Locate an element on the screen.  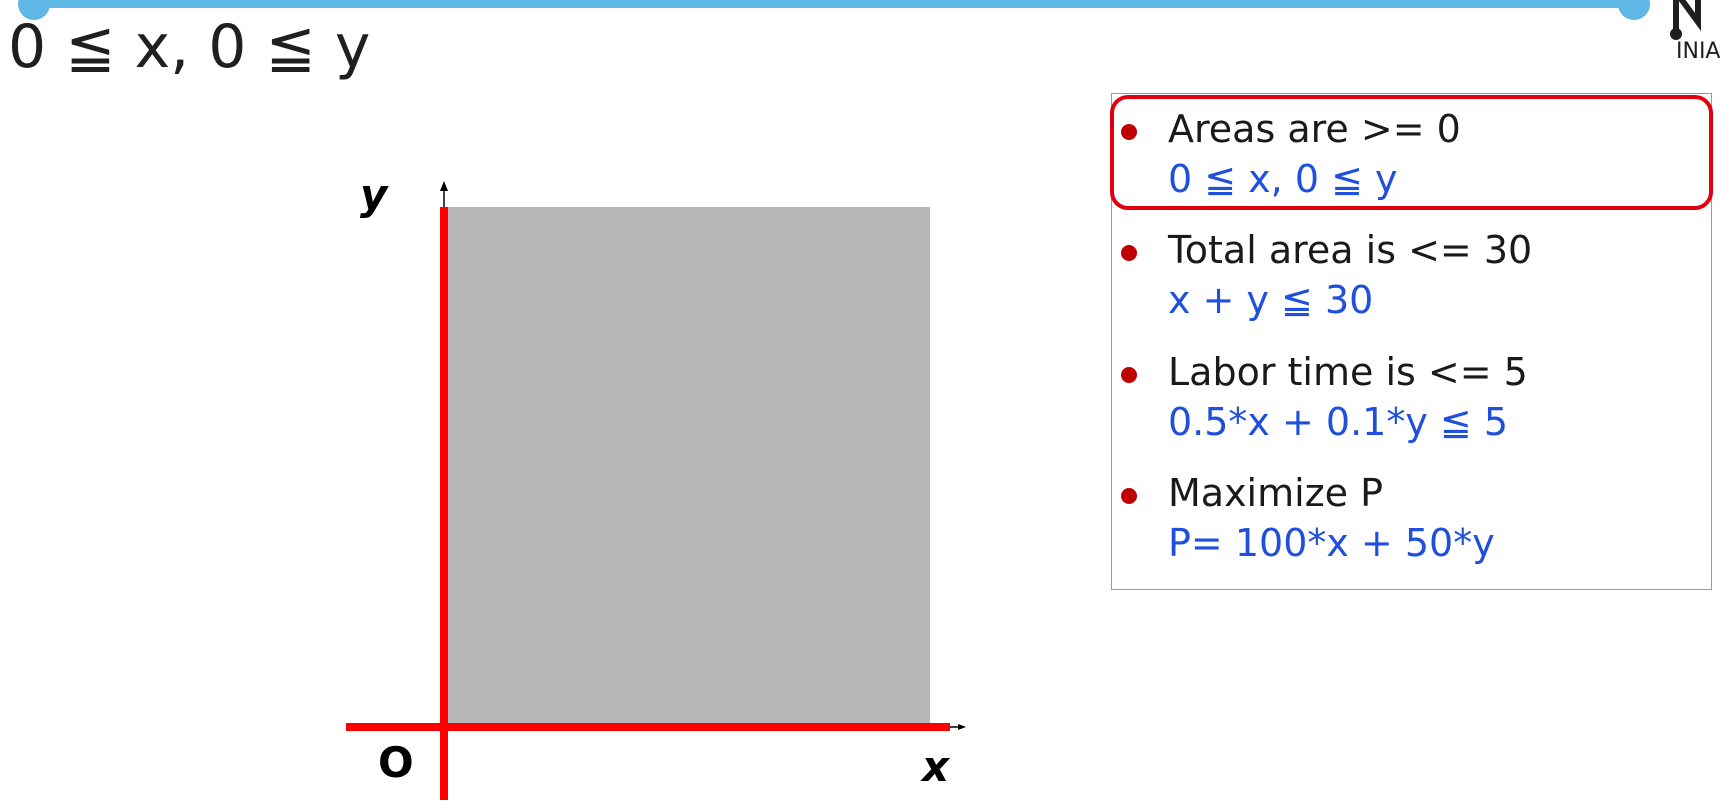
constraint-formula: 0 ≦ x, 0 ≦ y is located at coordinates (1283, 179).